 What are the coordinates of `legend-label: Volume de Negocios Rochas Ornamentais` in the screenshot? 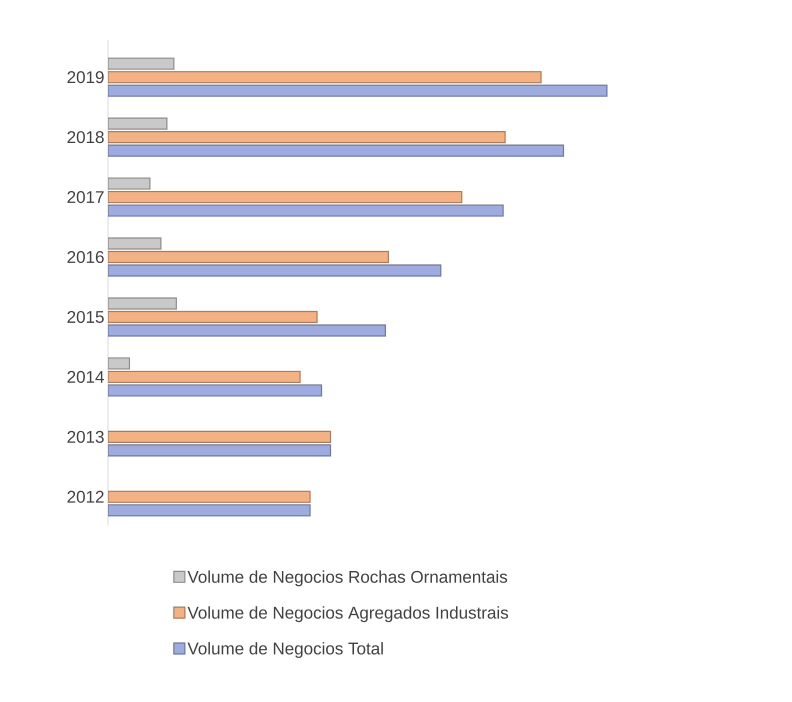 It's located at (348, 578).